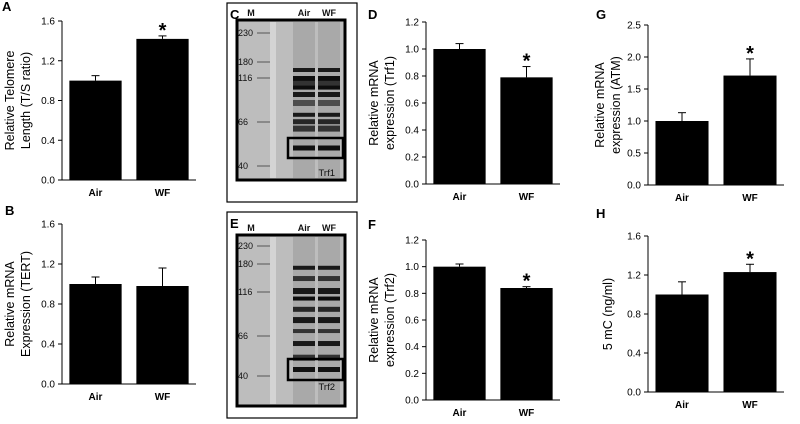 The image size is (800, 424). What do you see at coordinates (243, 122) in the screenshot?
I see `marker-label: 66` at bounding box center [243, 122].